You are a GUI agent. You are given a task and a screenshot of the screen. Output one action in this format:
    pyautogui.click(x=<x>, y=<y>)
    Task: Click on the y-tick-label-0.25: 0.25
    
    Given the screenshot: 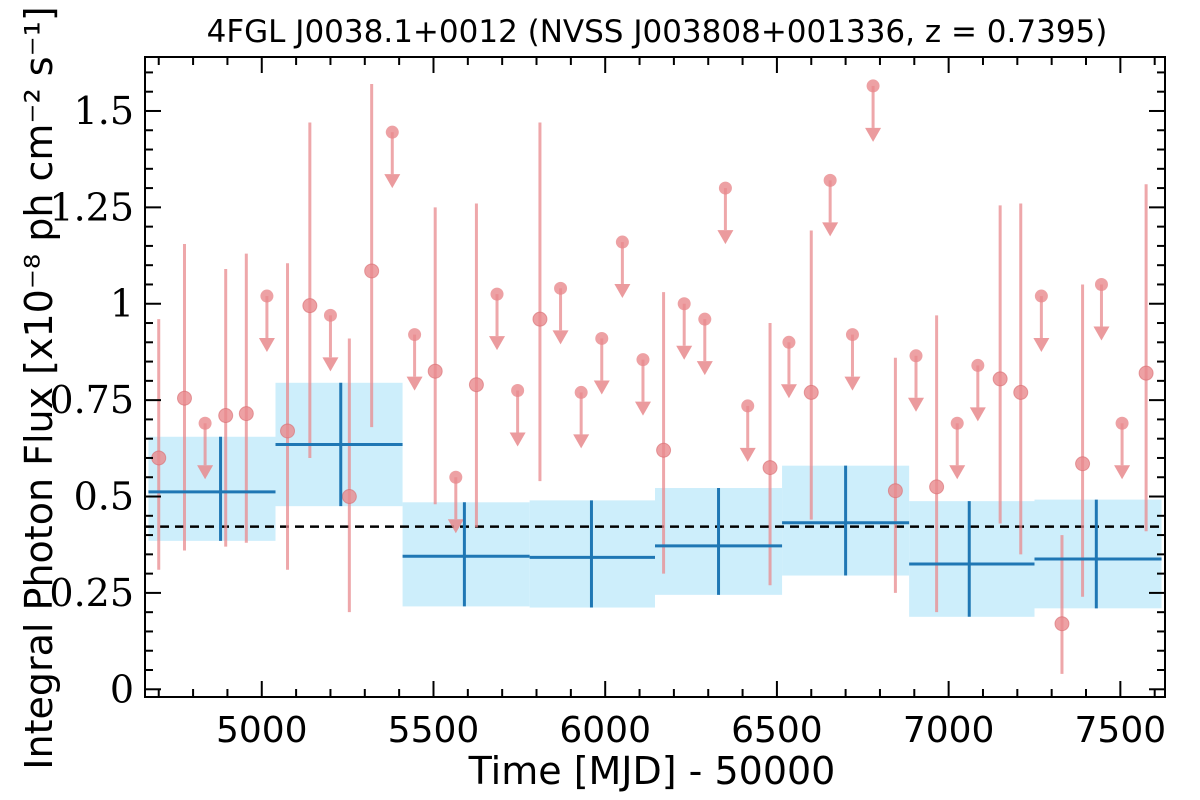 What is the action you would take?
    pyautogui.click(x=91, y=593)
    